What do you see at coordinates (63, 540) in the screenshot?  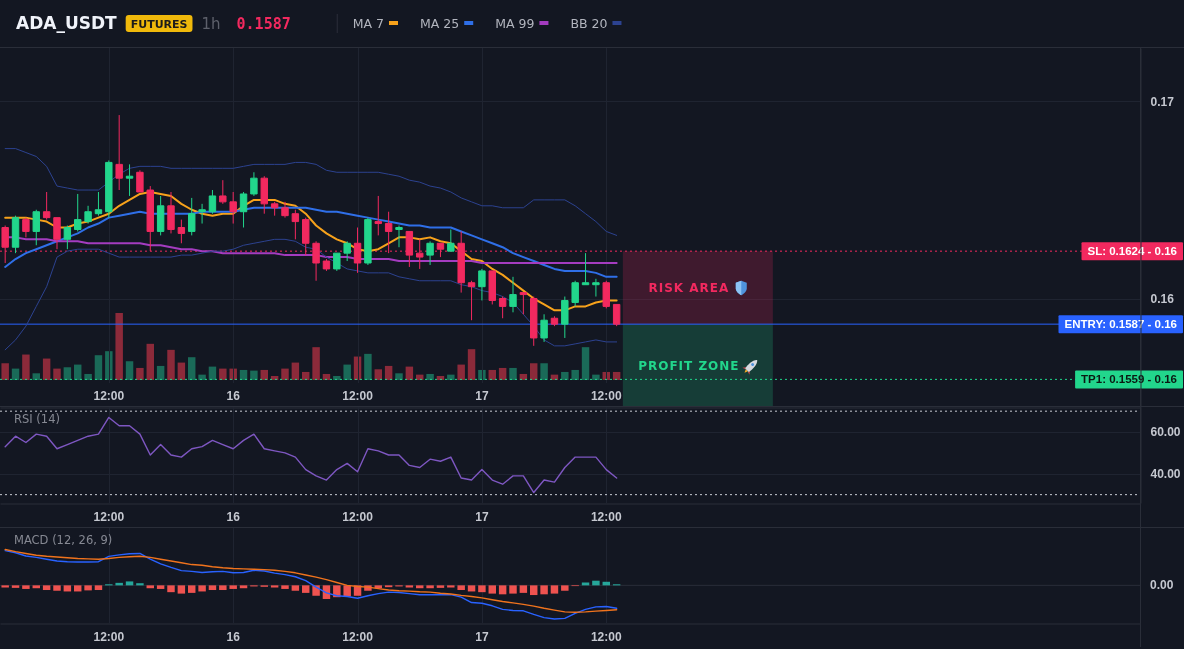 I see `chart-title: MACD (12, 26, 9)` at bounding box center [63, 540].